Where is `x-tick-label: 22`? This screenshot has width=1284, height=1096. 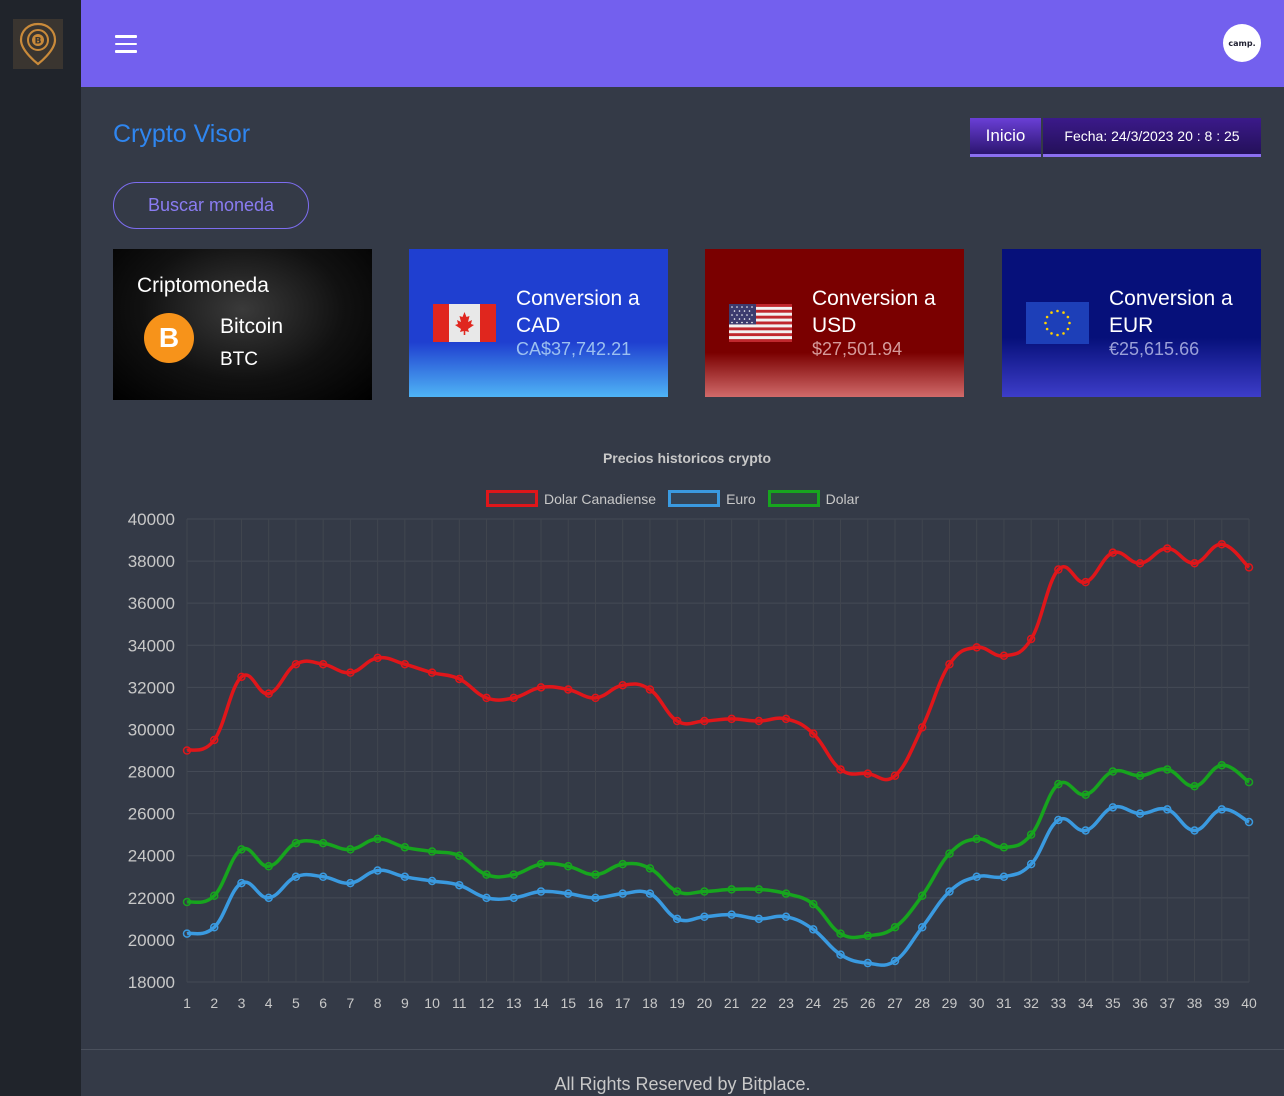
x-tick-label: 22 is located at coordinates (759, 1003).